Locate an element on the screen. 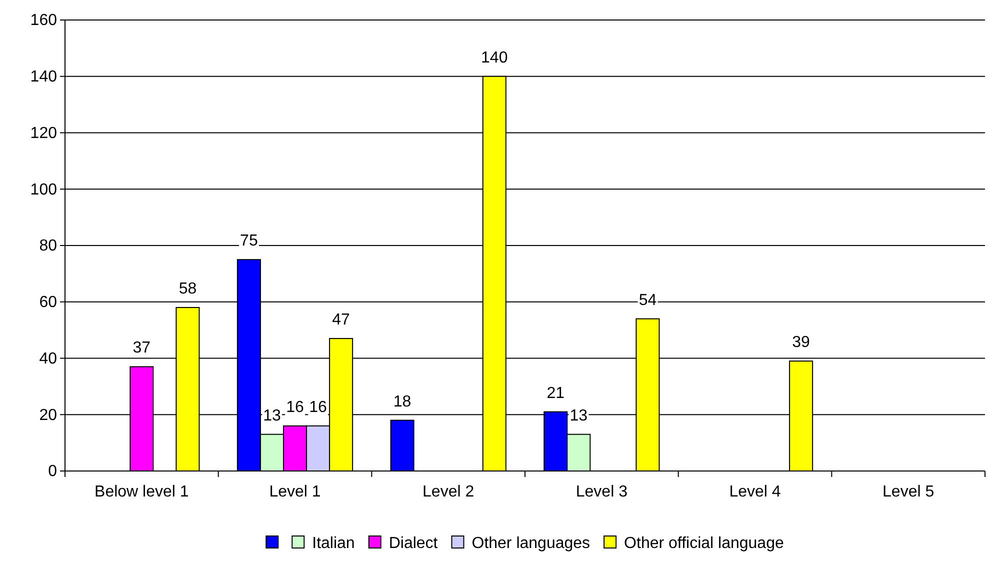 This screenshot has width=990, height=581. data-label: 140 is located at coordinates (494, 57).